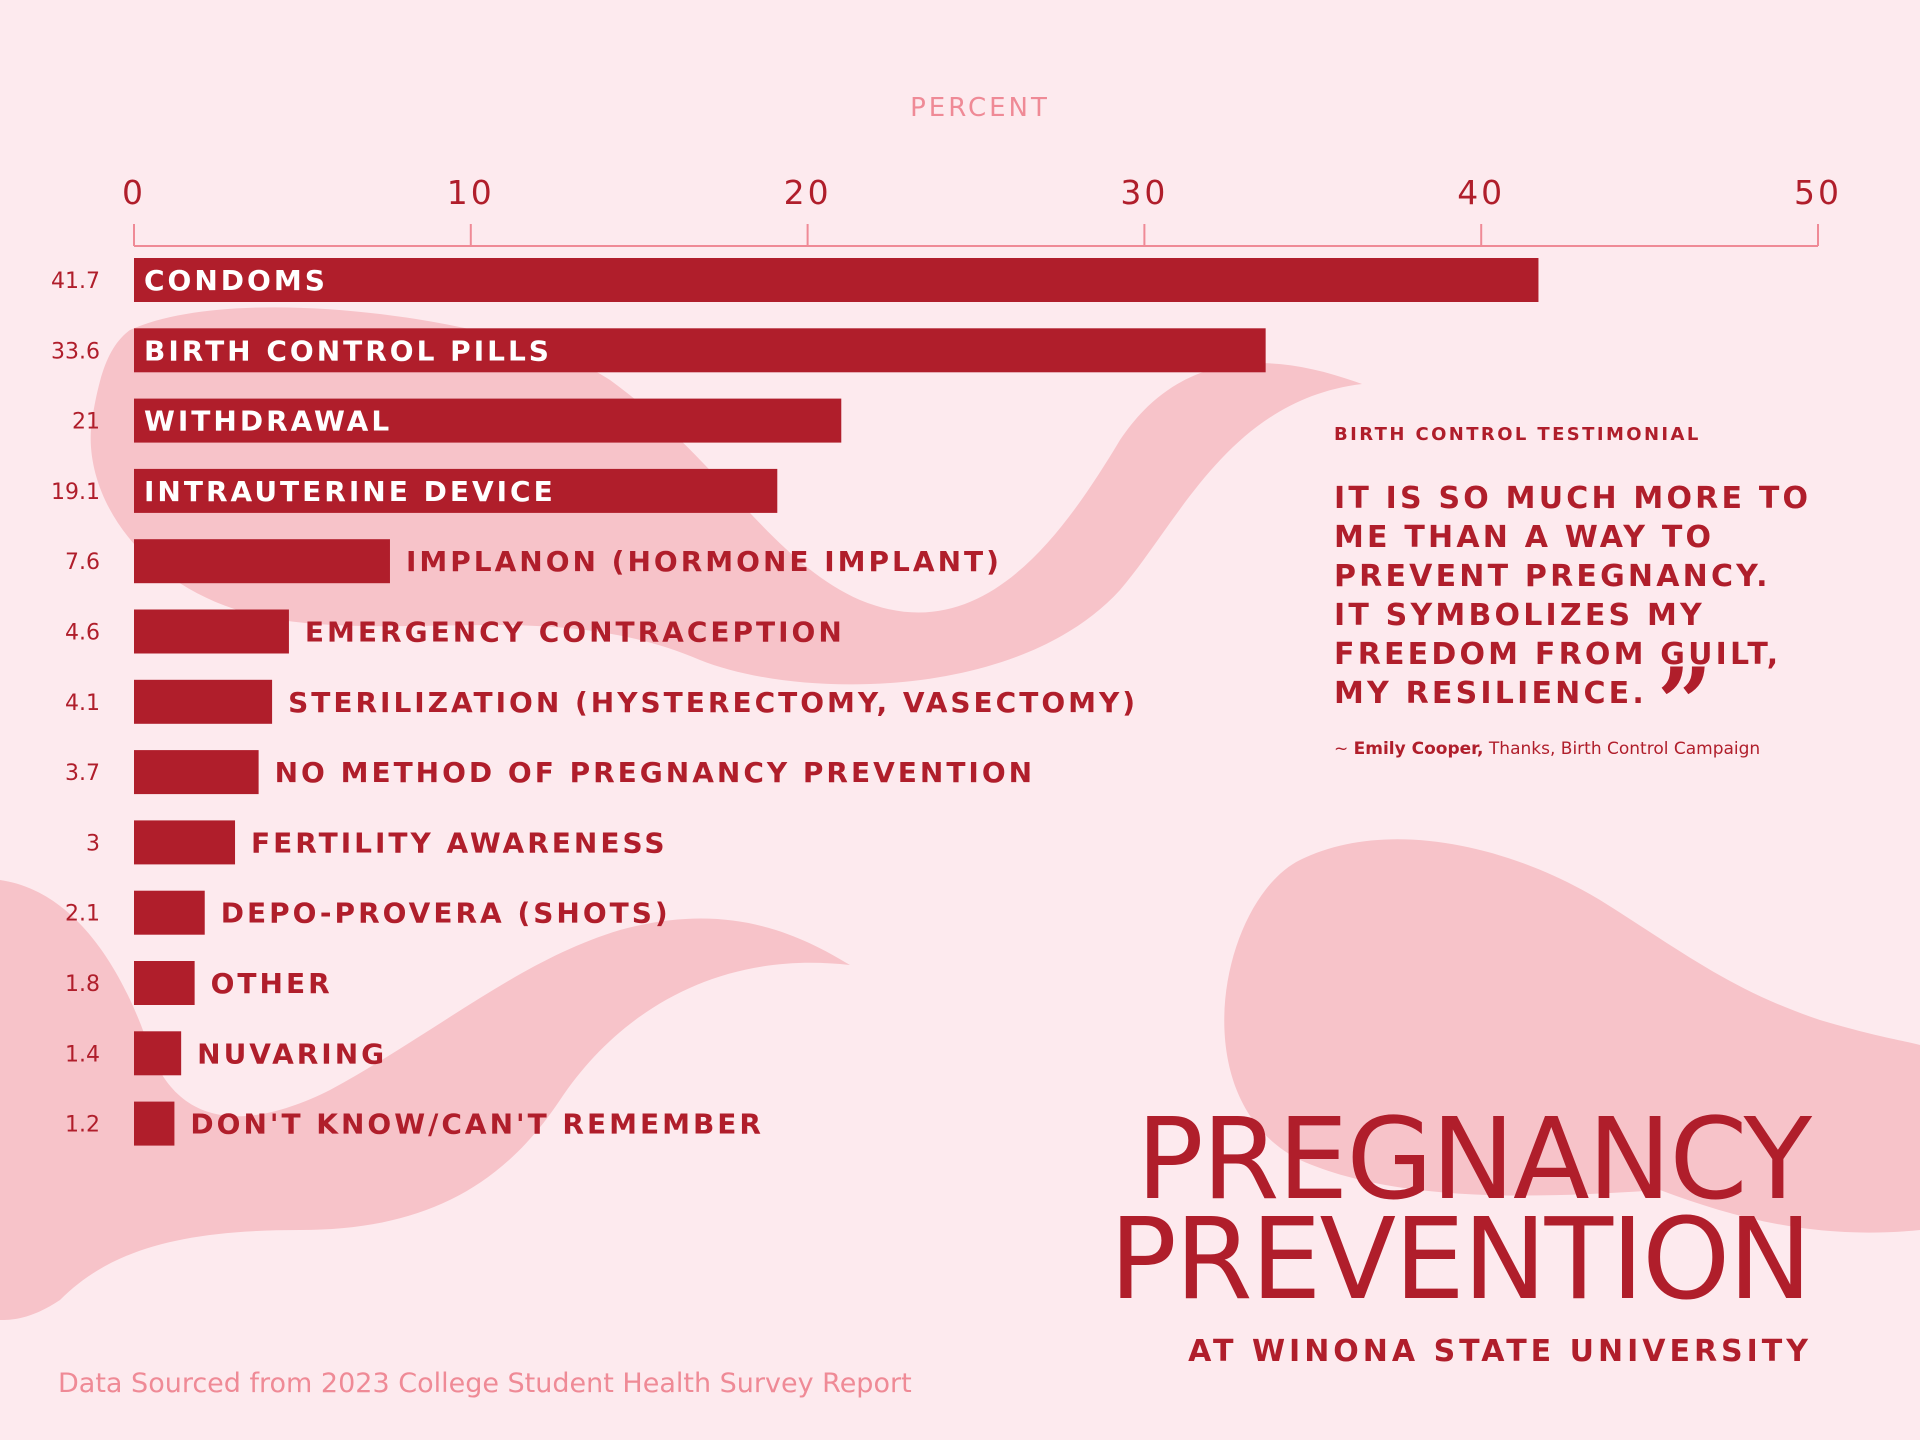 This screenshot has height=1440, width=1920. I want to click on value-label-depo-provera-shots: 2.1, so click(82, 914).